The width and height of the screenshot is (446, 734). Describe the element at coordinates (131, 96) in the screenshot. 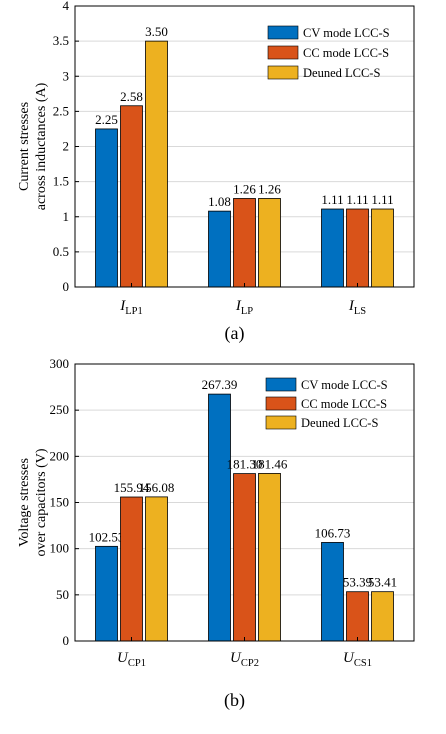

I see `data-label: 2.58` at that location.